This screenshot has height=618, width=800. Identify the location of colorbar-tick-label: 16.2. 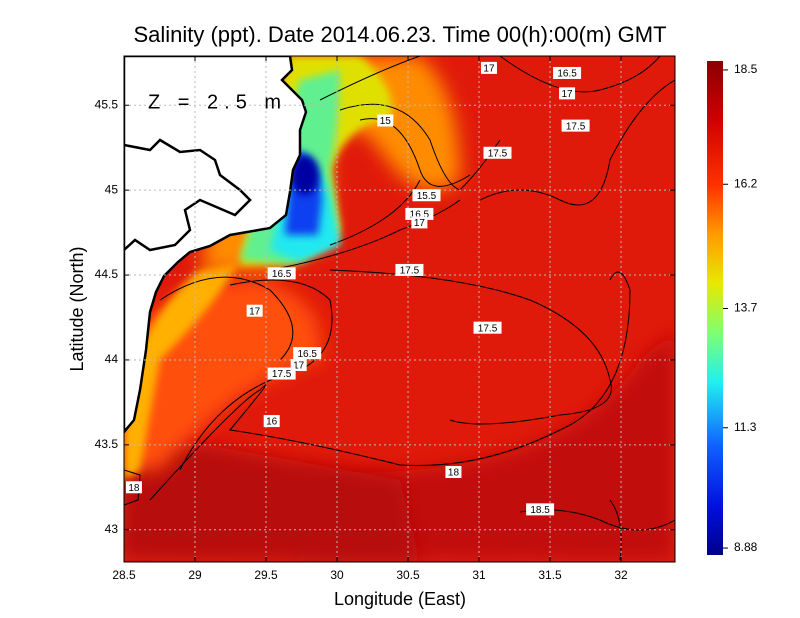
(746, 183).